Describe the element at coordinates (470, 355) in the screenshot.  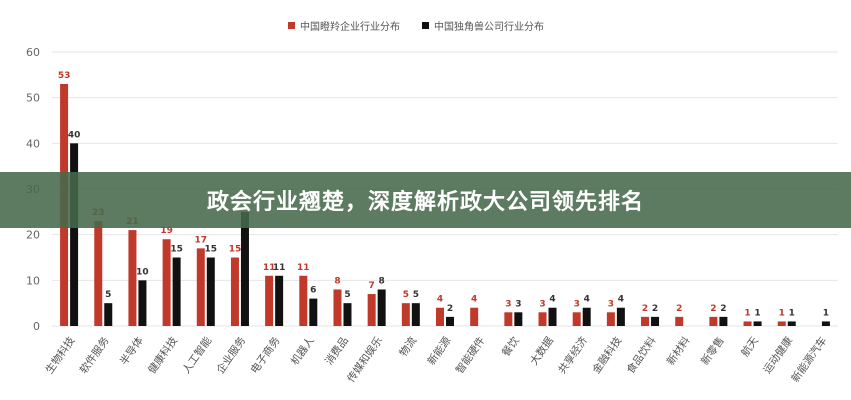
I see `x-tick-label: 智能硬件` at that location.